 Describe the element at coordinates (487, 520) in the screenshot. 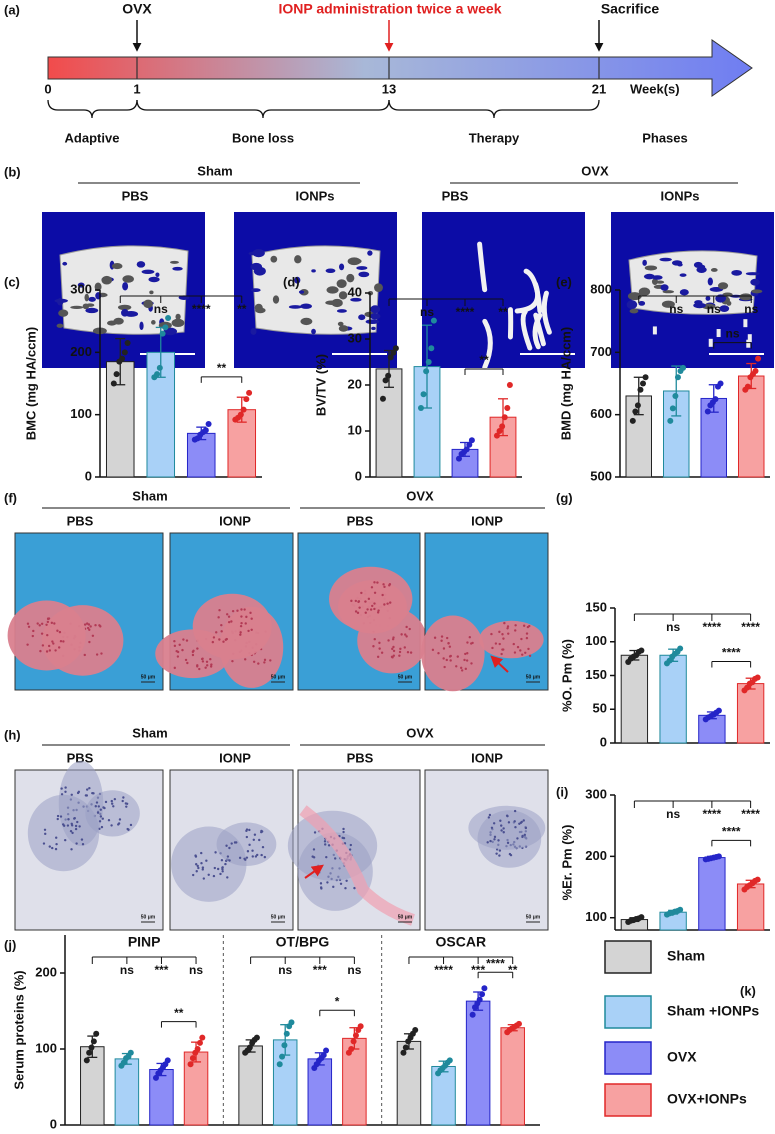

I see `treatment-label: IONP` at that location.